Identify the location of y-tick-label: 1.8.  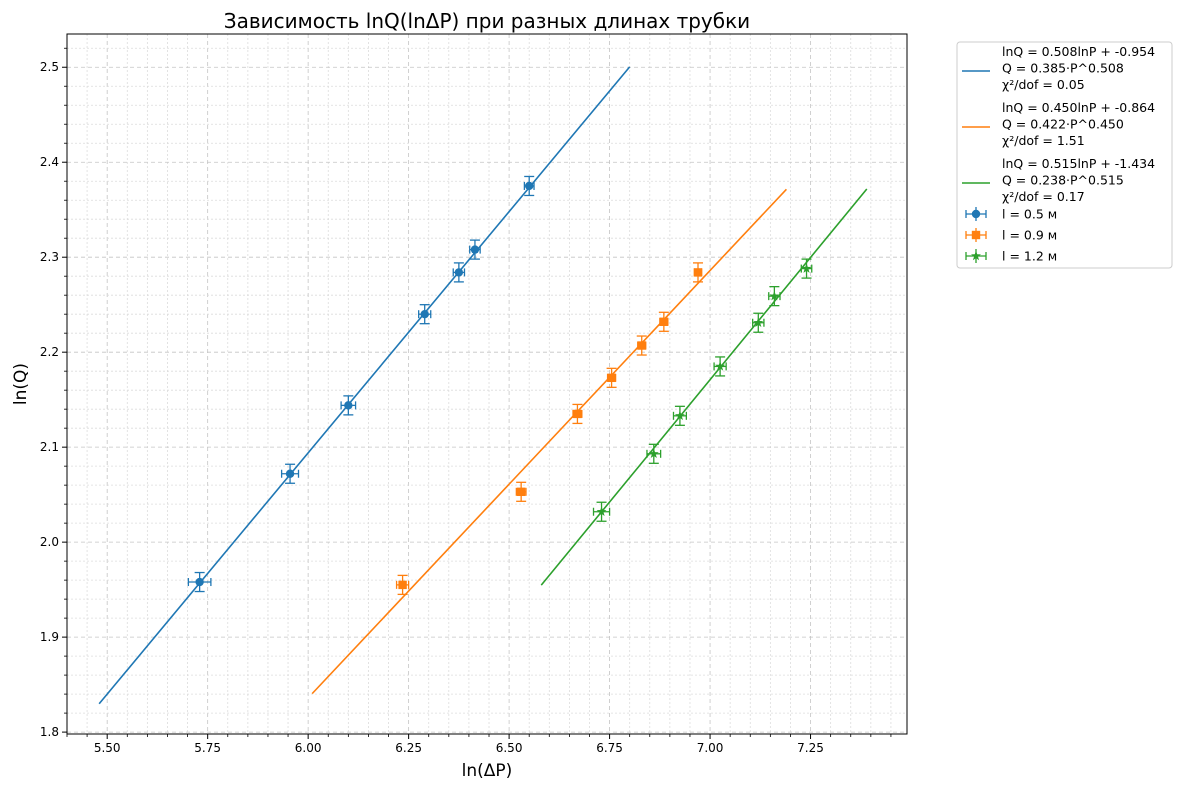
(49, 732).